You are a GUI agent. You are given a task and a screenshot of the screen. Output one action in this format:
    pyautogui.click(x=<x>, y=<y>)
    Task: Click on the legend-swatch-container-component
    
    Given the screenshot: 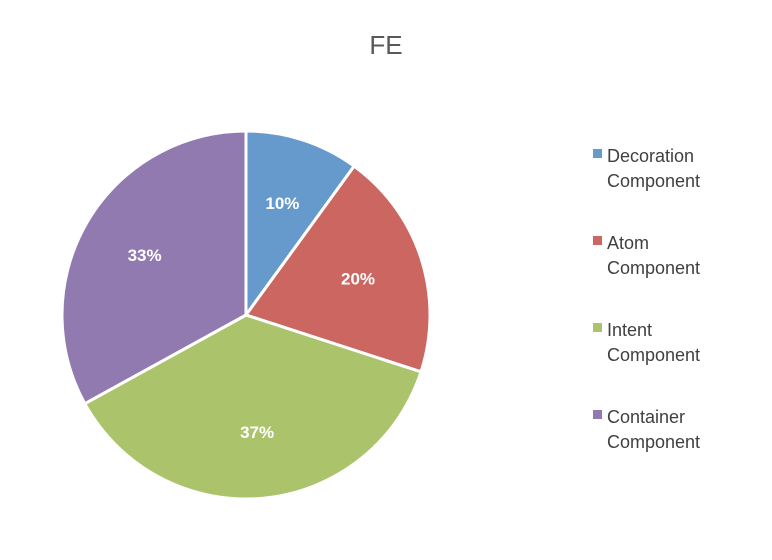 What is the action you would take?
    pyautogui.click(x=597, y=414)
    